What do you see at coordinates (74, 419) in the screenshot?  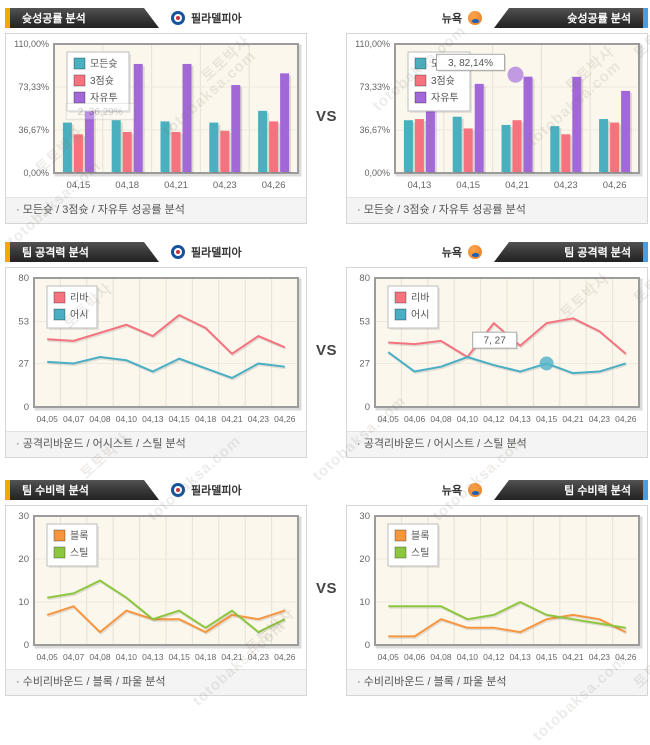 I see `svg-text: 04,07` at bounding box center [74, 419].